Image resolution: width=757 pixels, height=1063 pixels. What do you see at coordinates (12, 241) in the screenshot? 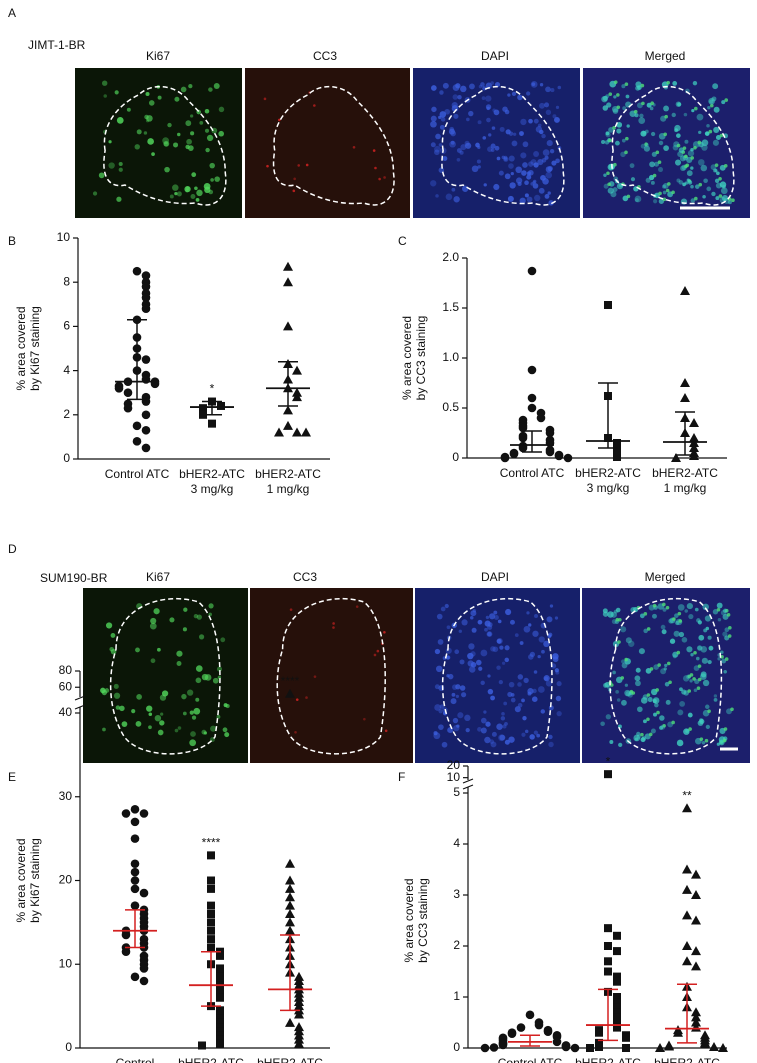
I see `panel-label: B` at bounding box center [12, 241].